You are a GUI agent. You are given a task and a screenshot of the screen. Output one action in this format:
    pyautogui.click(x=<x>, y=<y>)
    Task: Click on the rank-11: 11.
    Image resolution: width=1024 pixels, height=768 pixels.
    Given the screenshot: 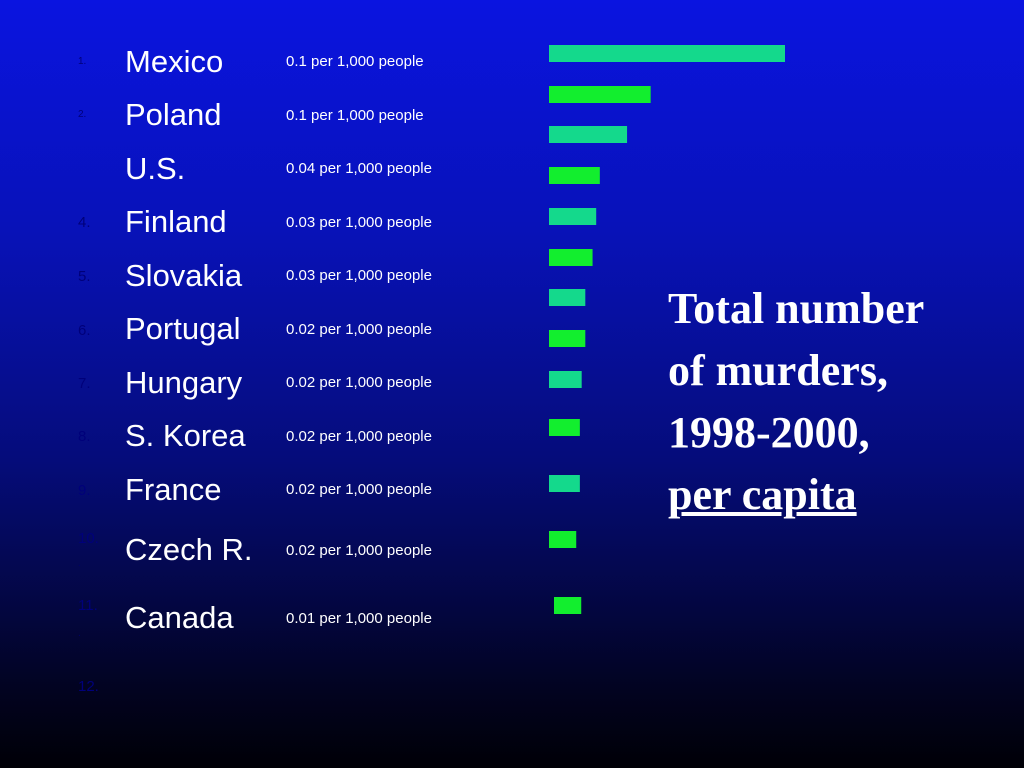 What is the action you would take?
    pyautogui.click(x=88, y=605)
    